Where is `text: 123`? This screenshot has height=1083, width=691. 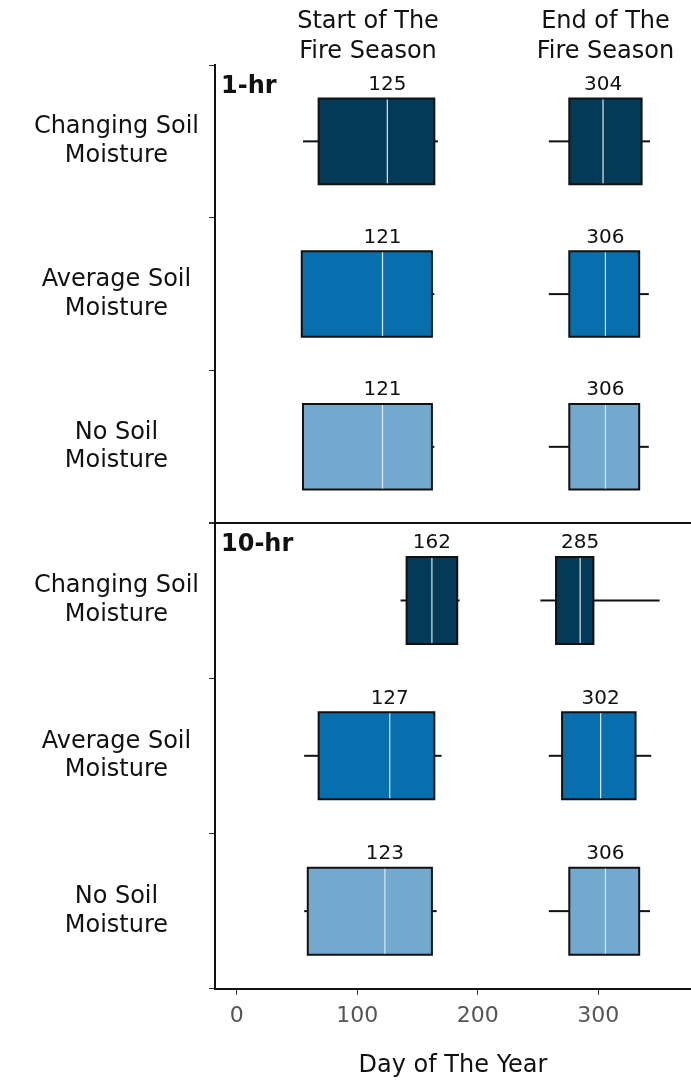
text: 123 is located at coordinates (385, 852).